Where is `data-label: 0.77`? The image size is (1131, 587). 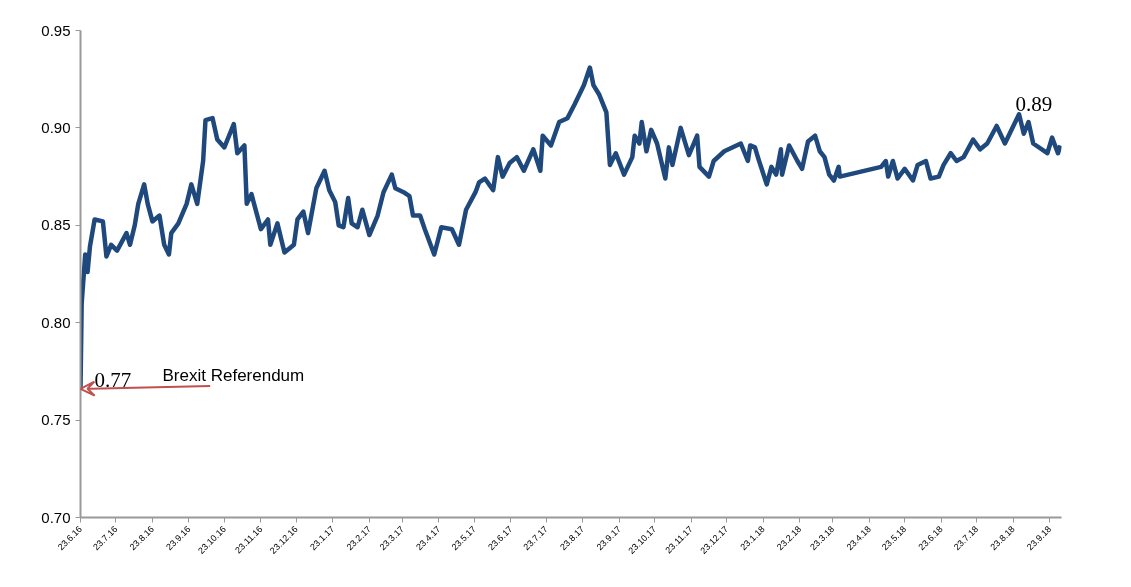 data-label: 0.77 is located at coordinates (113, 379).